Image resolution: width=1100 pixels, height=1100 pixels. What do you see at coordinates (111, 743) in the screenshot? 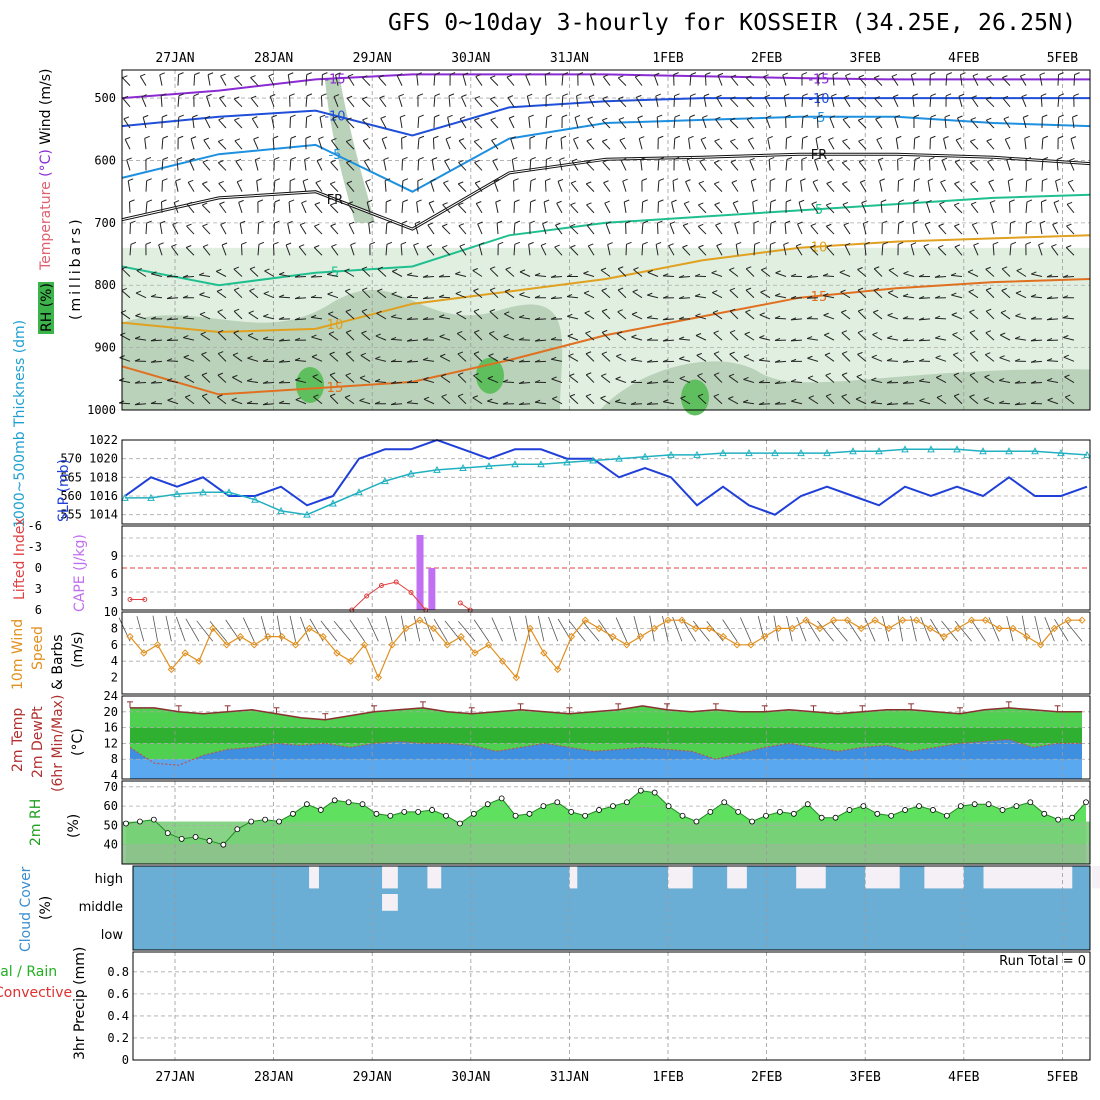
I see `temperature-tick: 12` at bounding box center [111, 743].